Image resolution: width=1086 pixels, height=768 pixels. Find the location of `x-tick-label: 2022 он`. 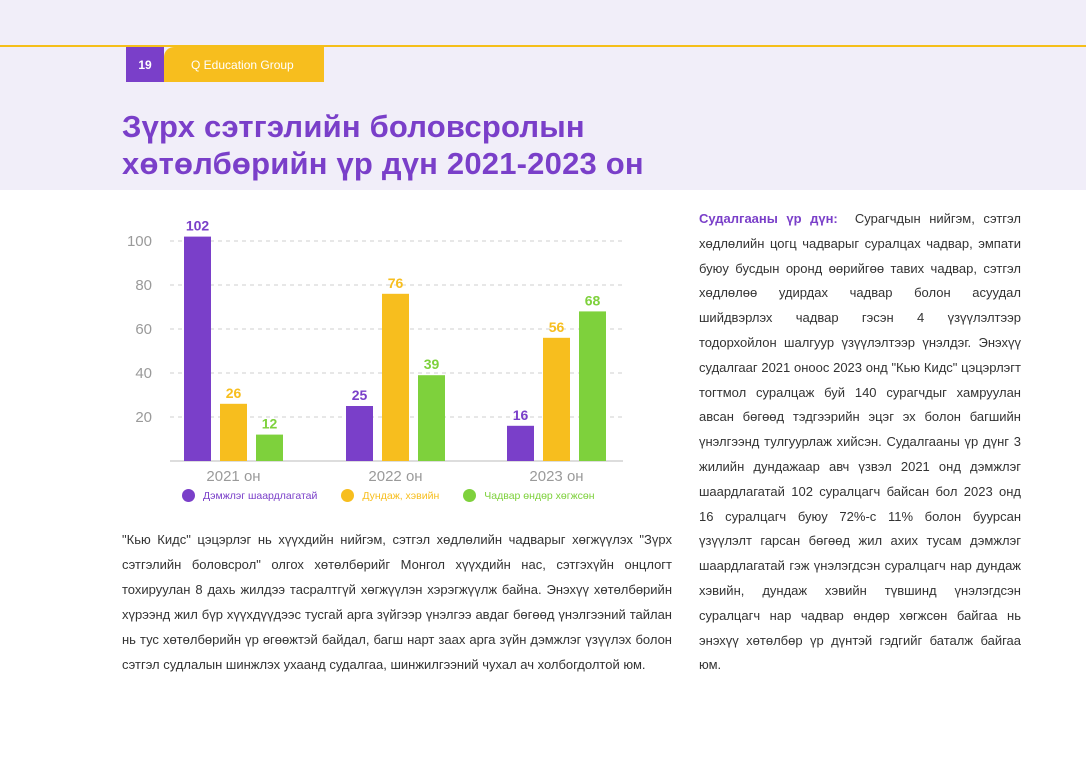

x-tick-label: 2022 он is located at coordinates (395, 476).